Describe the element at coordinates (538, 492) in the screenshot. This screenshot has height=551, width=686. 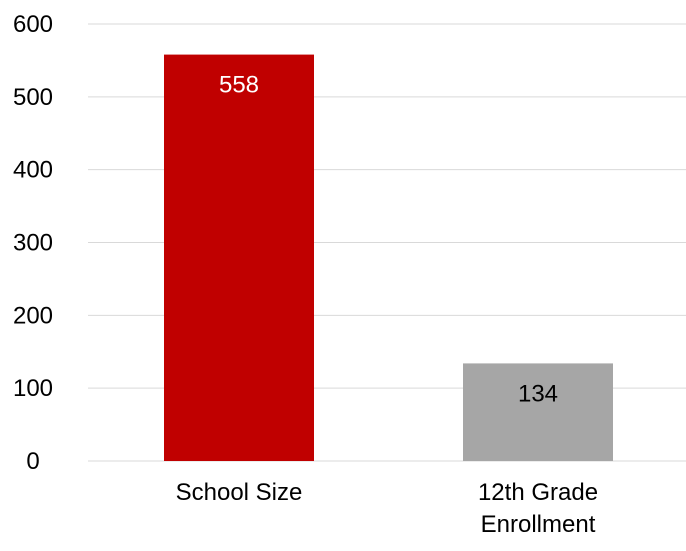
I see `category-label: 12th Grade` at that location.